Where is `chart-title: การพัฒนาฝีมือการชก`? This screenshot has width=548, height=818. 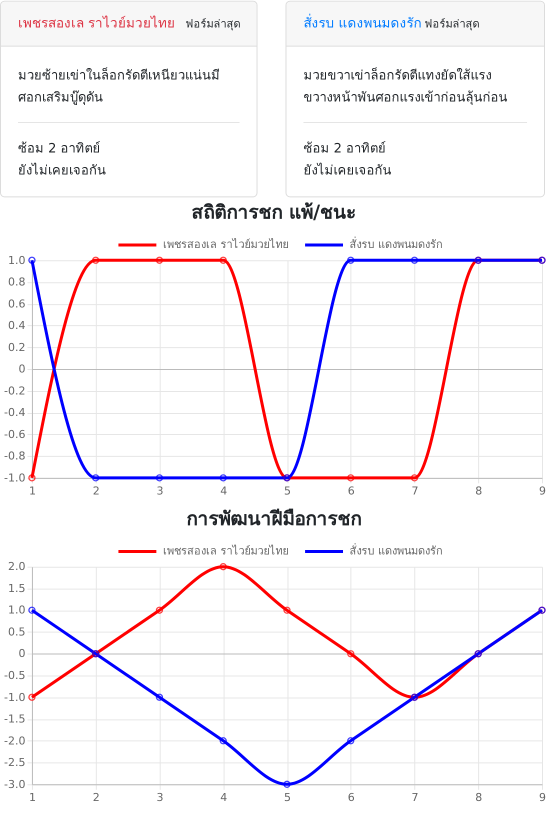 chart-title: การพัฒนาฝีมือการชก is located at coordinates (274, 519).